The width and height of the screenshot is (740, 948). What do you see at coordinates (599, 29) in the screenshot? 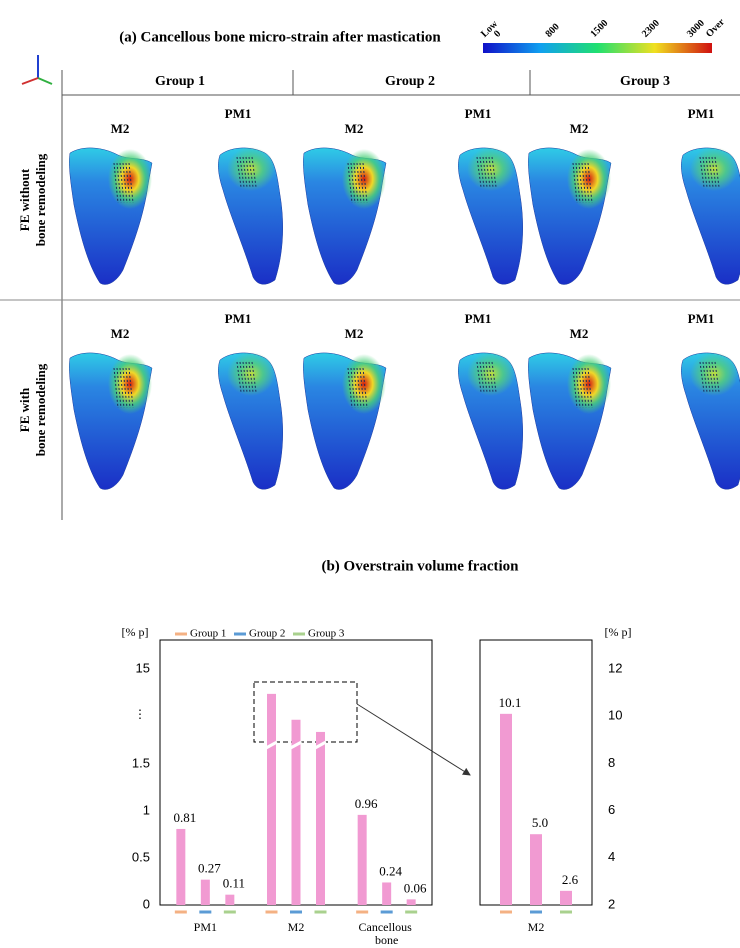
I see `colorbar-tick-label: 1500` at bounding box center [599, 29].